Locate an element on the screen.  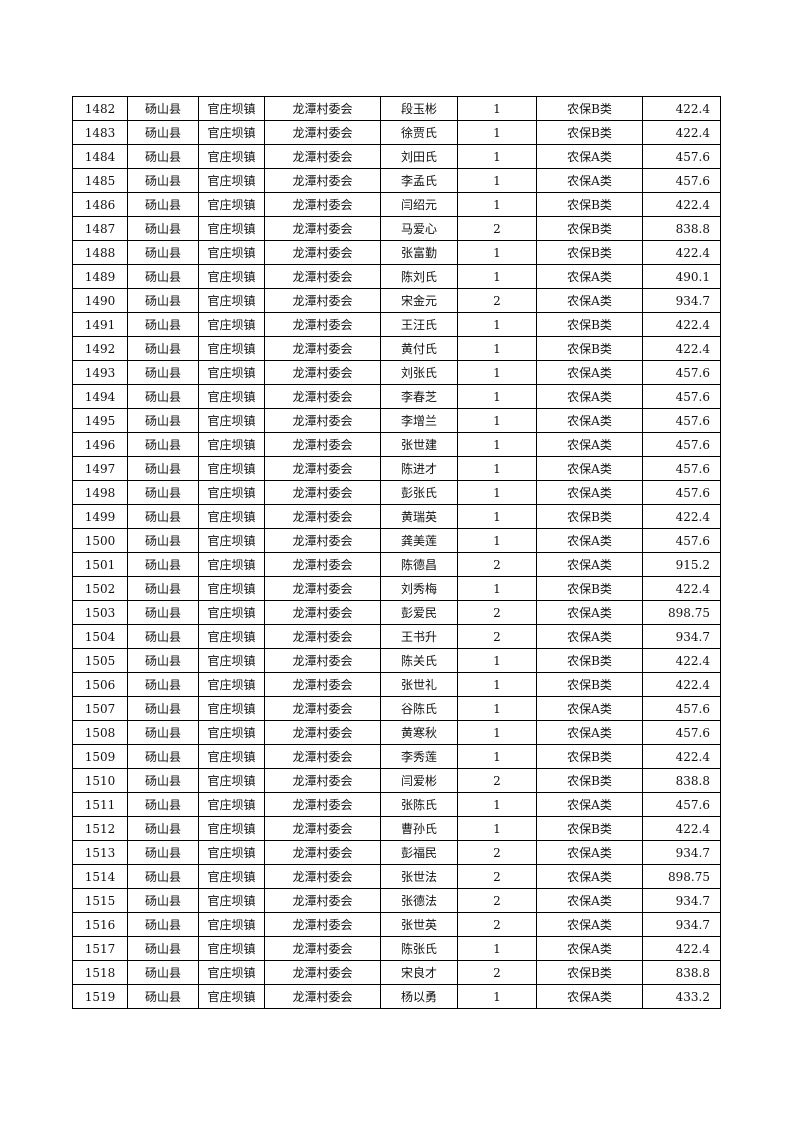
name-cell: 陈进才 is located at coordinates (419, 468).